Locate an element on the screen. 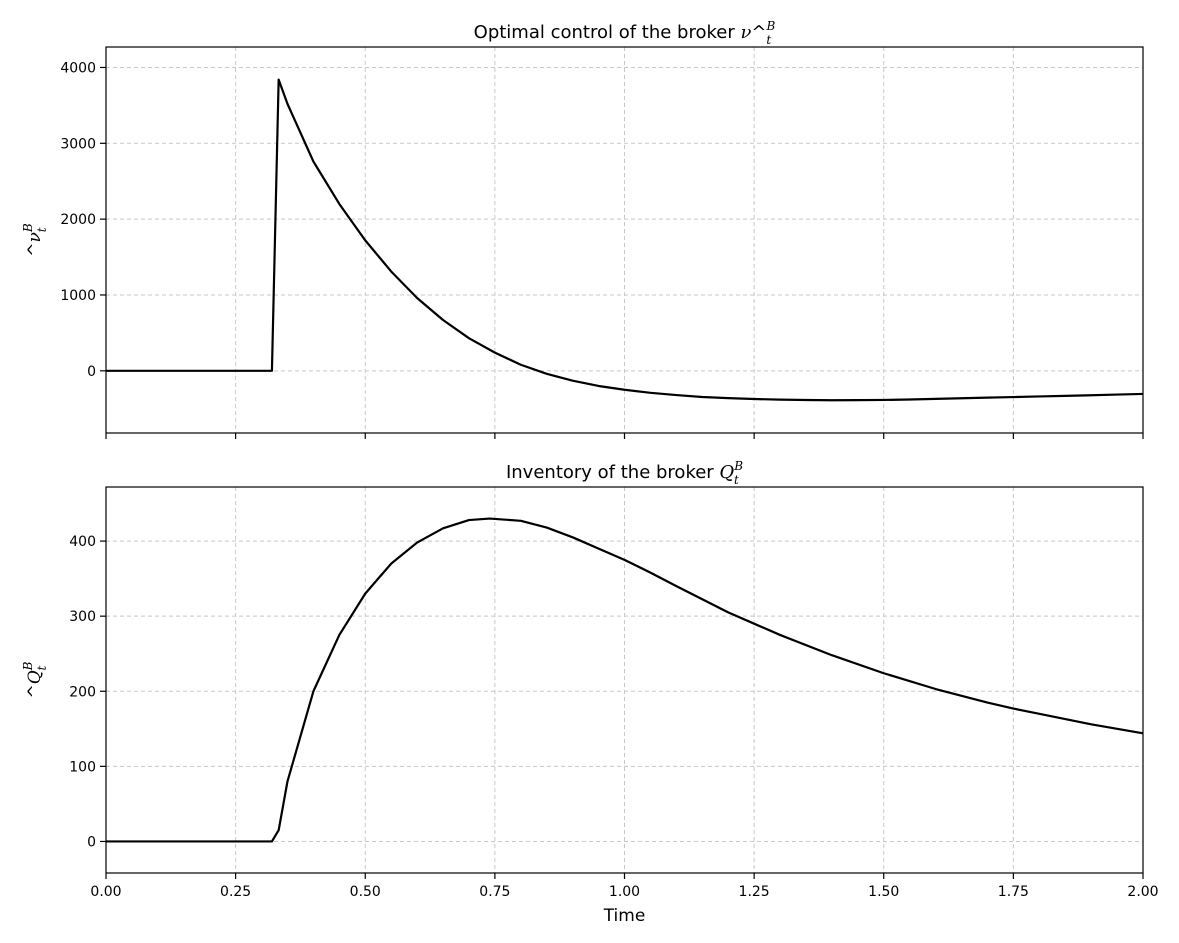 Image resolution: width=1179 pixels, height=943 pixels. inventory-y-tick-label: 200 is located at coordinates (82, 692).